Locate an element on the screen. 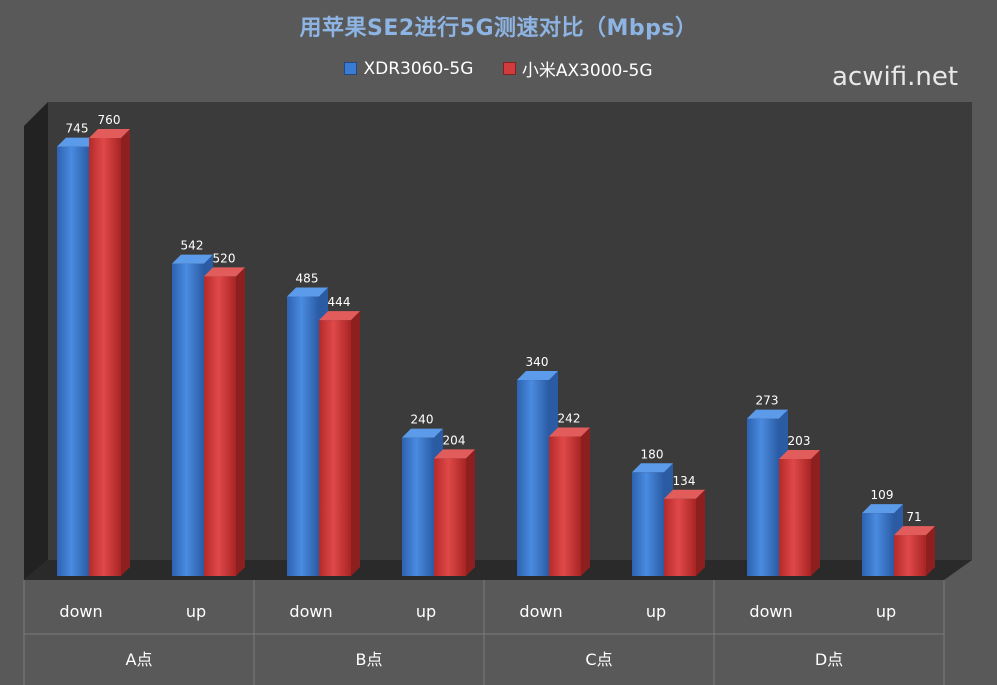 Image resolution: width=997 pixels, height=685 pixels. value-label-xiaomi-2: 444 is located at coordinates (339, 302).